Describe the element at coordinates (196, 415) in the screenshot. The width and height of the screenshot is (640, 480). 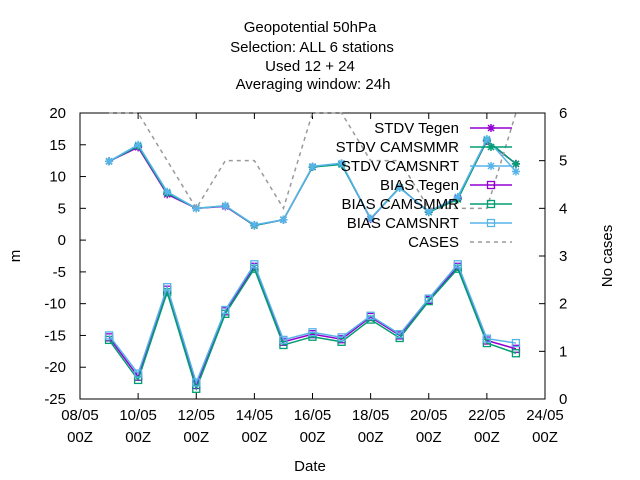
I see `x-tick-label: 12/05` at that location.